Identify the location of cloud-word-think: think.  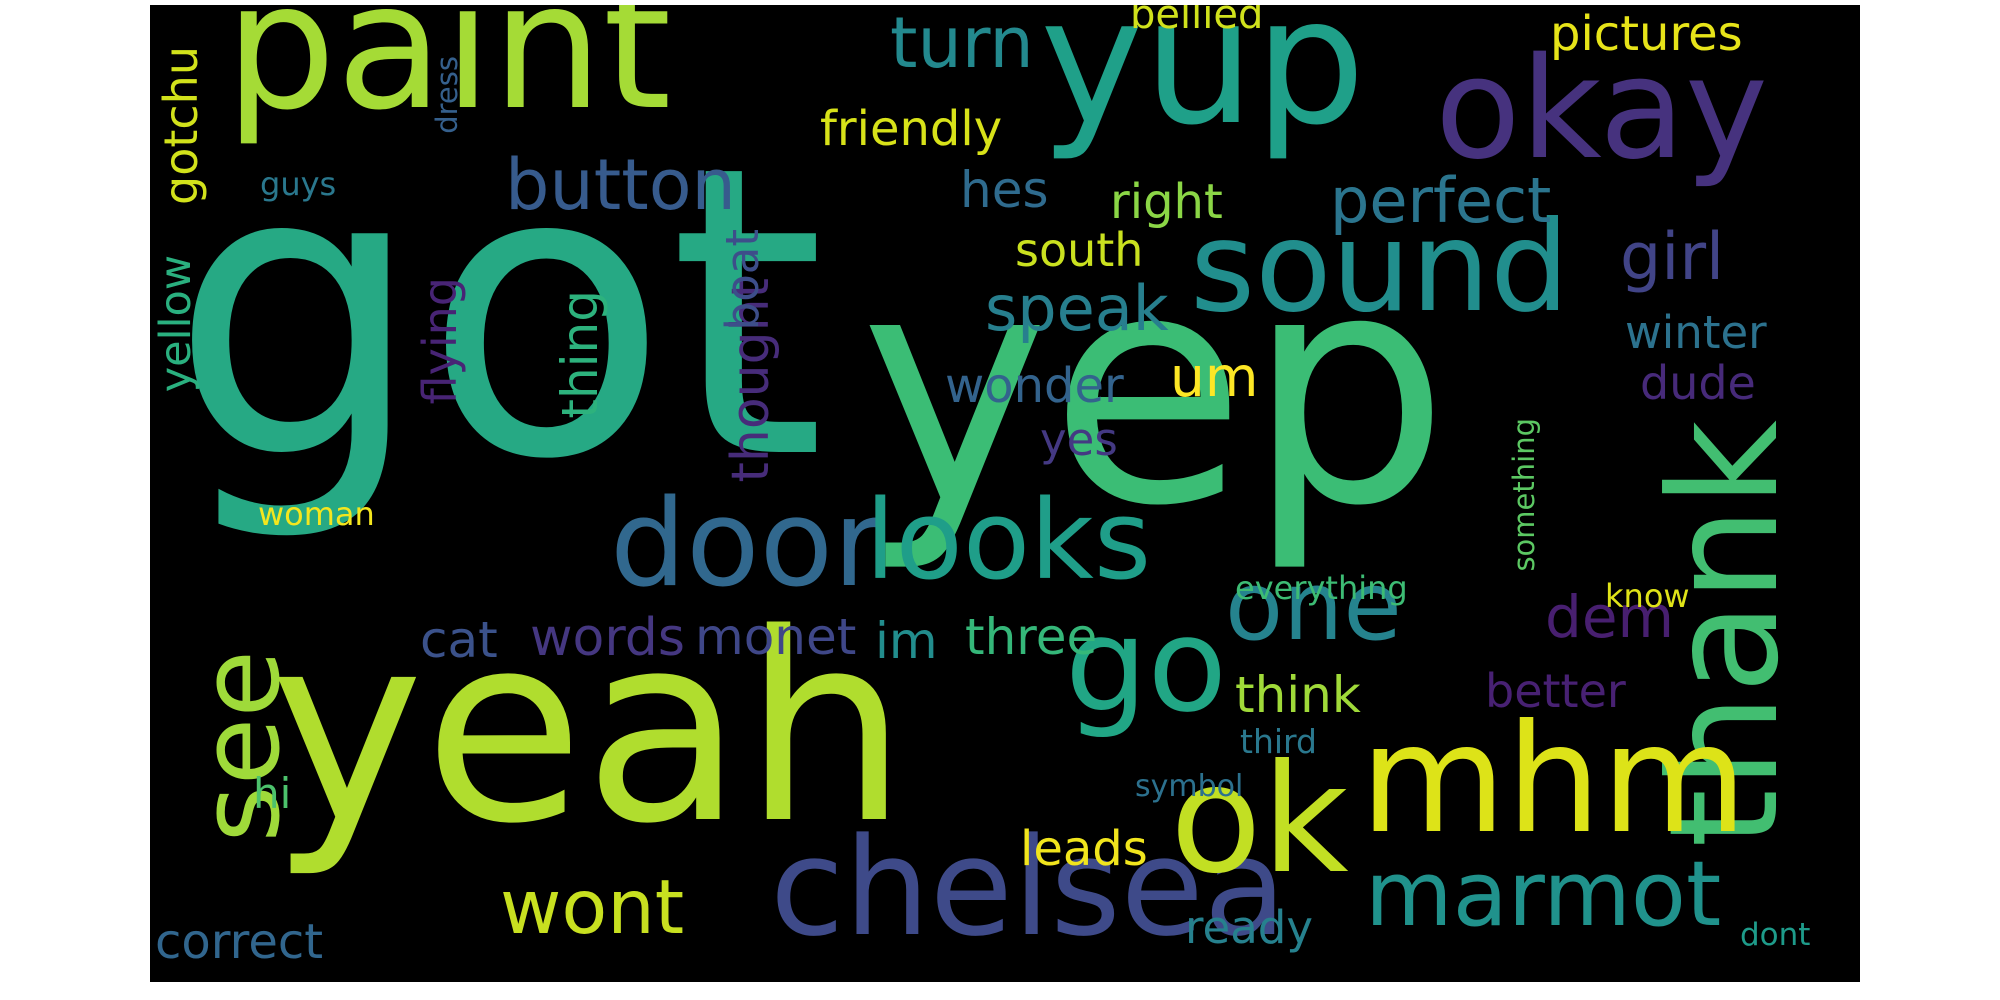
(1298, 695).